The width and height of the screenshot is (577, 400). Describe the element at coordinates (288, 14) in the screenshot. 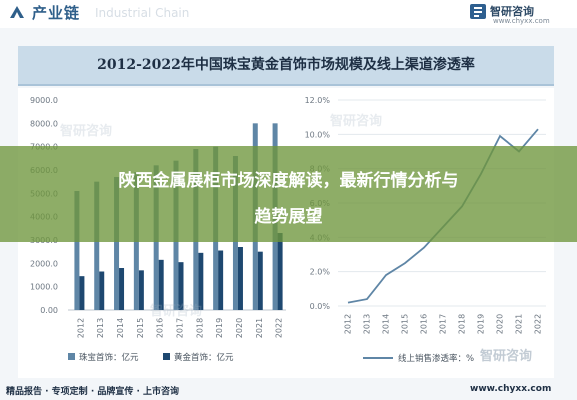

I see `top-bar: 产业链 Industrial Chain 智研咨询 www.chyxx.com` at that location.